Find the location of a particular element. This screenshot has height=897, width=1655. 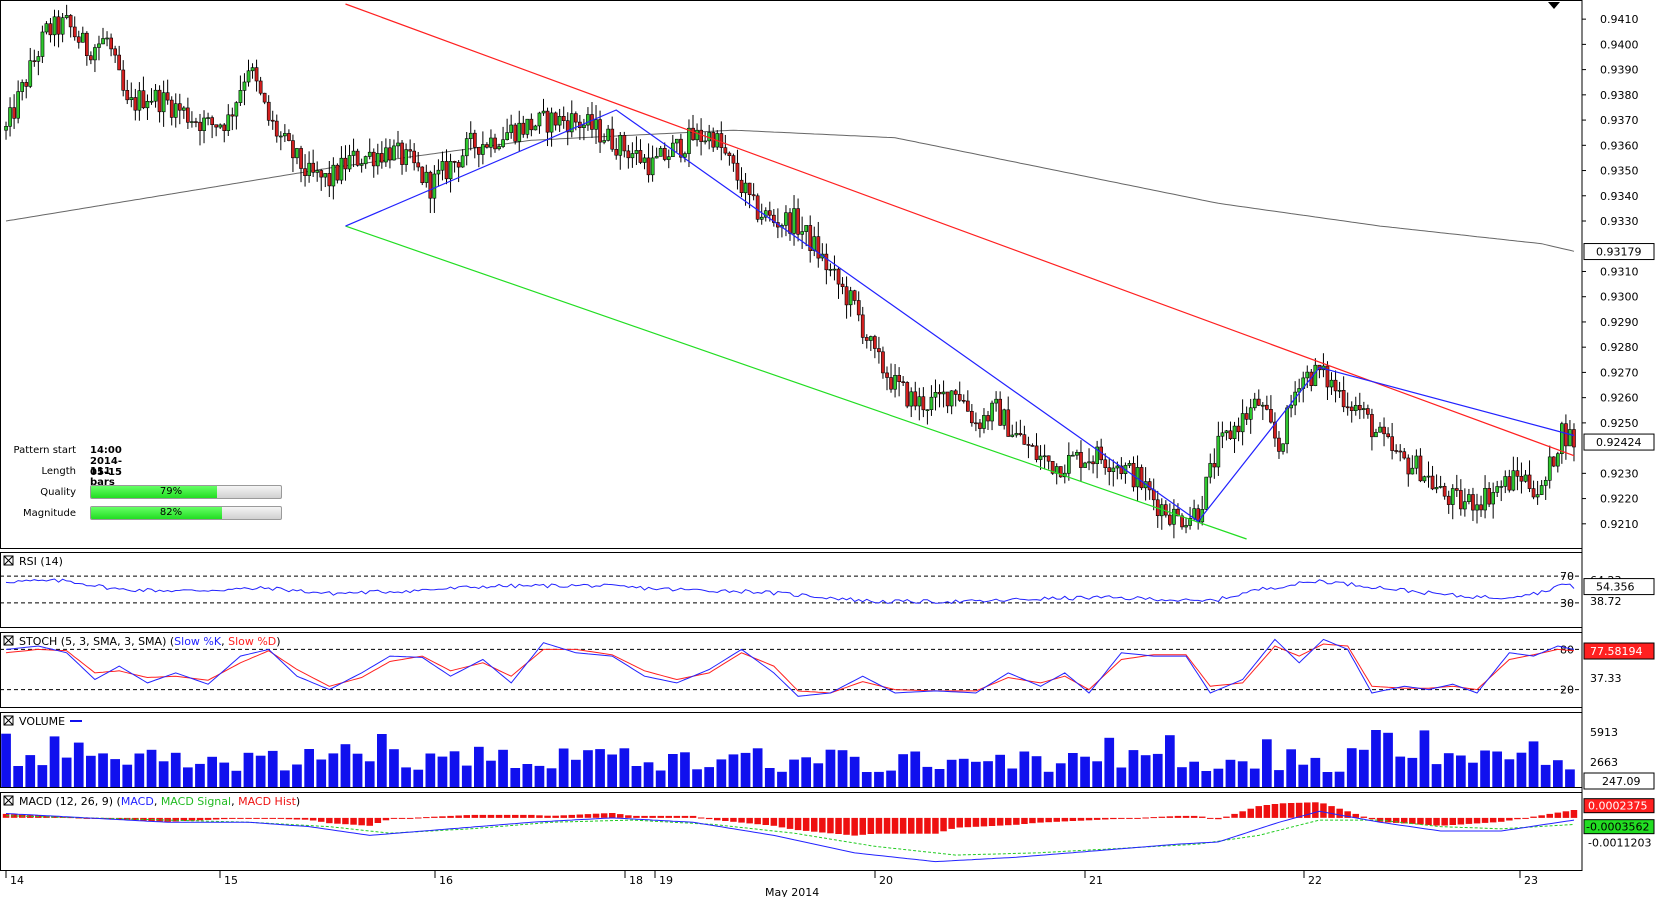

pattern-start-label: Pattern start is located at coordinates (44, 450).